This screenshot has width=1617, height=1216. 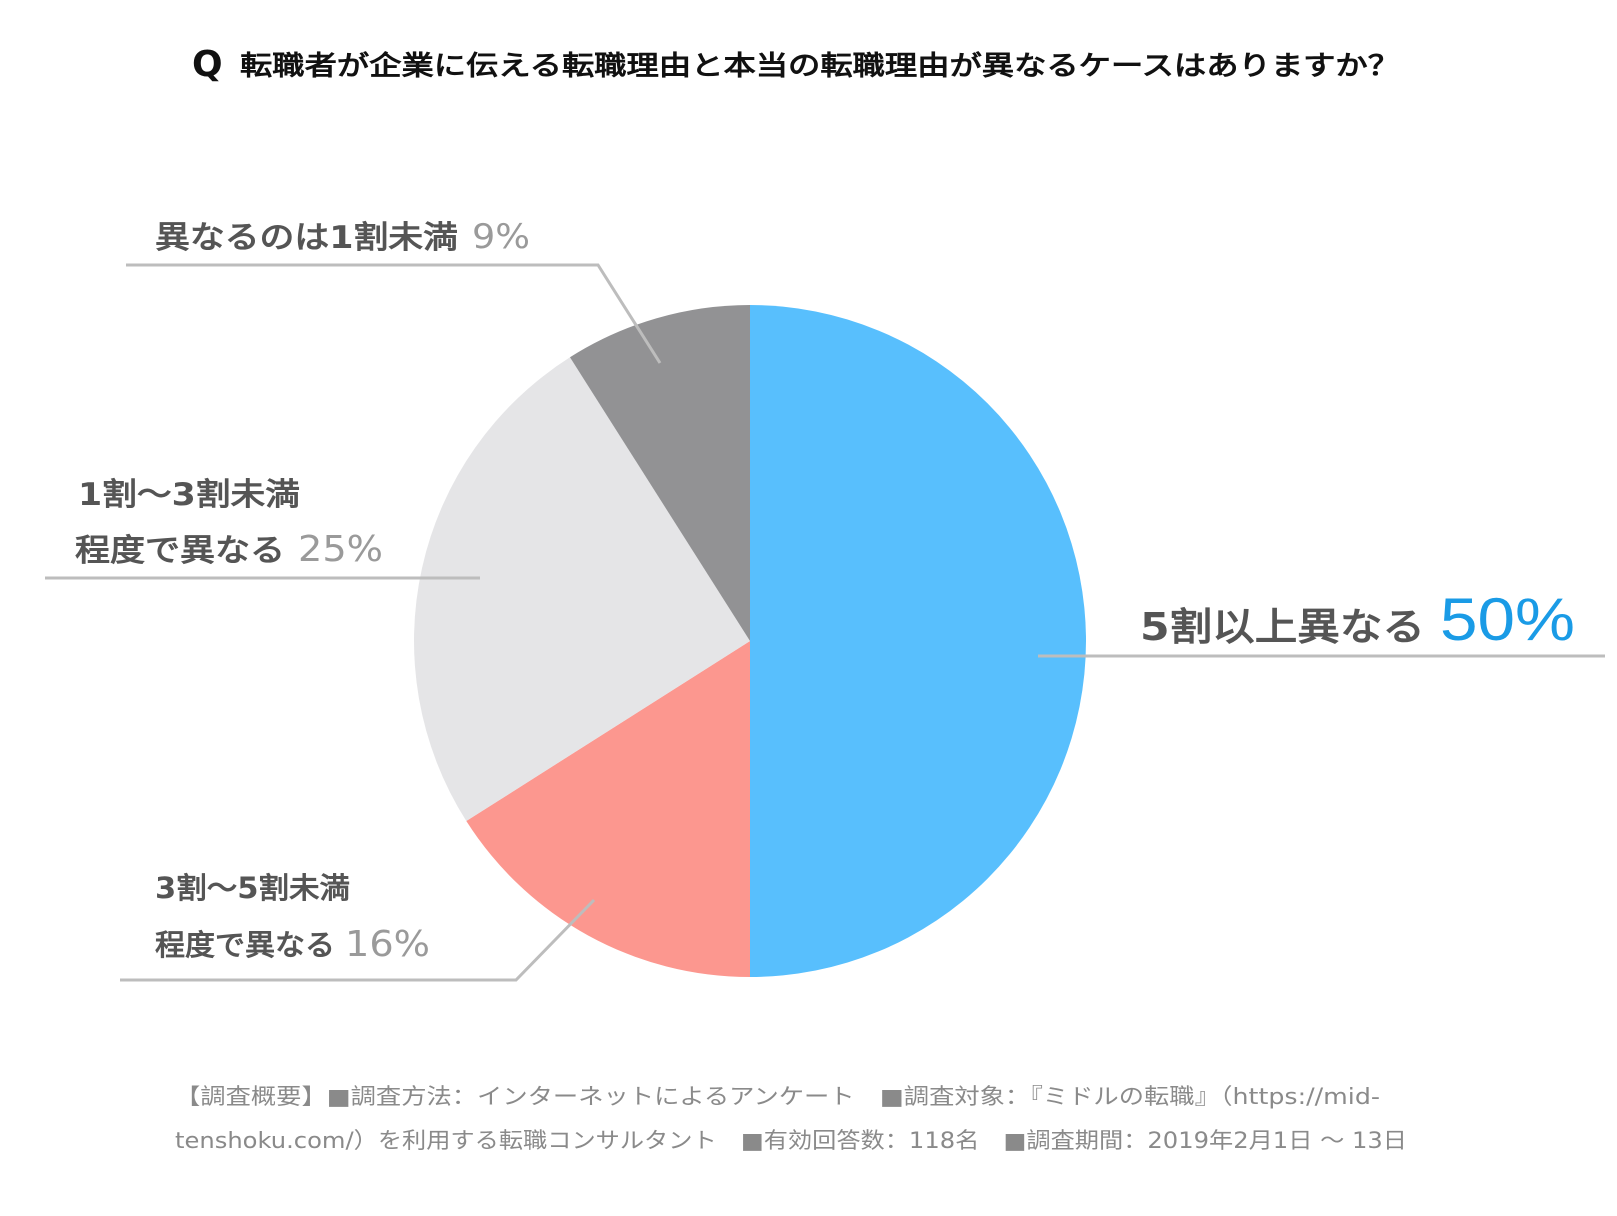 What do you see at coordinates (501, 237) in the screenshot?
I see `value-label-under1: 9%` at bounding box center [501, 237].